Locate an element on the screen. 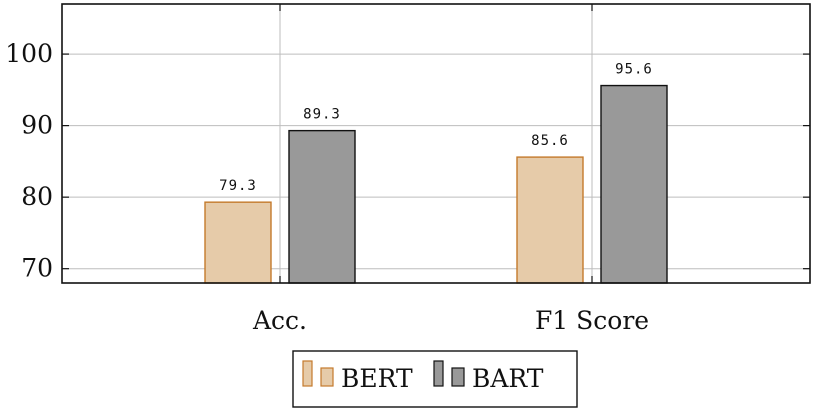 The height and width of the screenshot is (419, 827). x-category-label: Acc. is located at coordinates (279, 320).